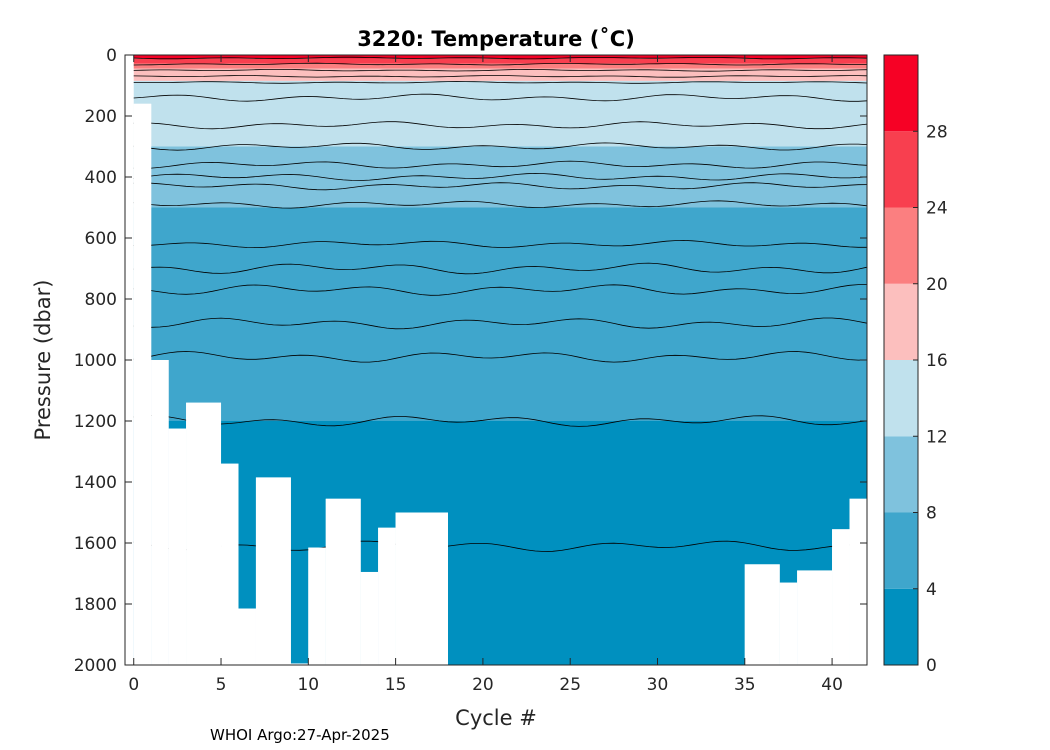 This screenshot has height=750, width=1050. I want to click on y-tick-label: 1200, so click(95, 422).